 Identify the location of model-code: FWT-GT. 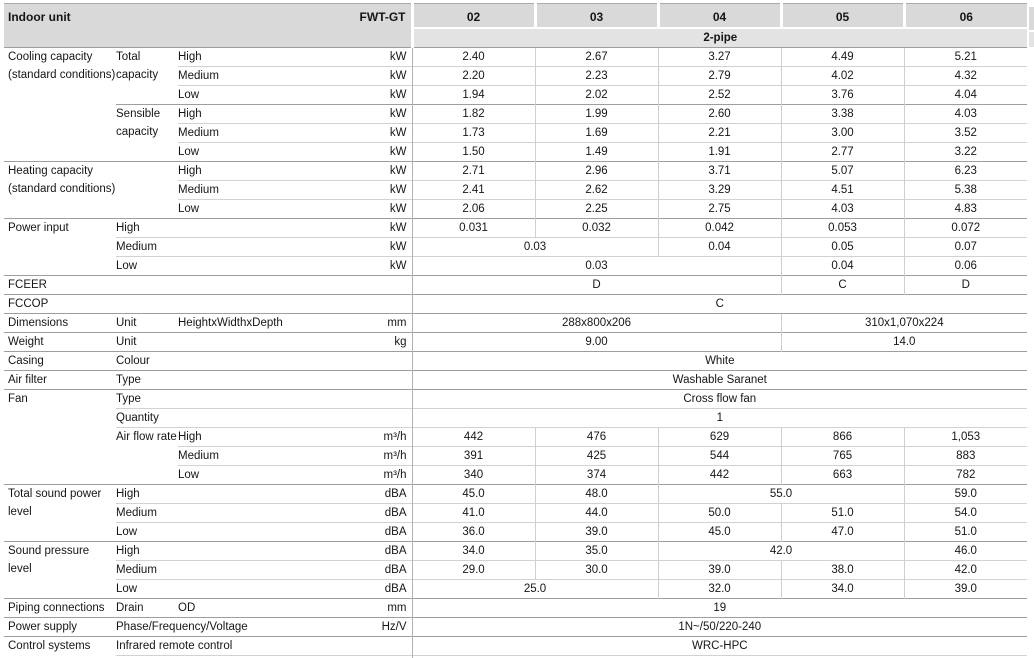
(382, 17).